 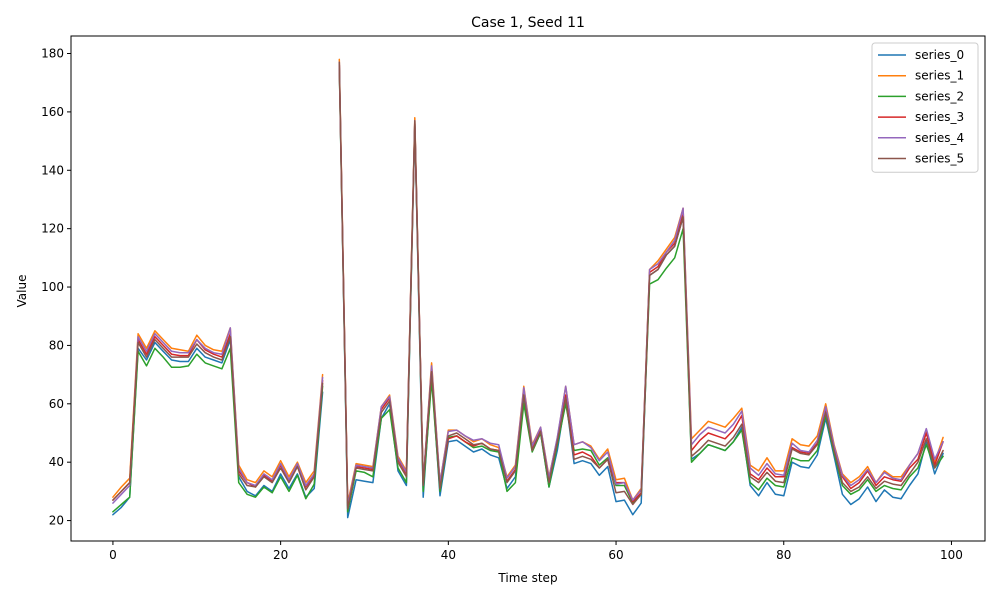 I want to click on x-tick-label: 0, so click(x=113, y=555).